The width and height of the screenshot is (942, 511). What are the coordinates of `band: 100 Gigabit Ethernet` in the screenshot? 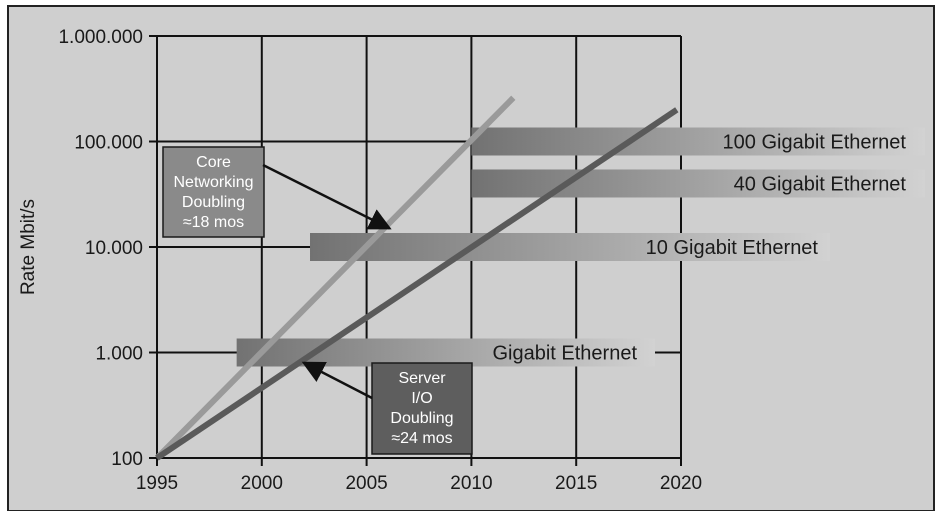 It's located at (698, 141).